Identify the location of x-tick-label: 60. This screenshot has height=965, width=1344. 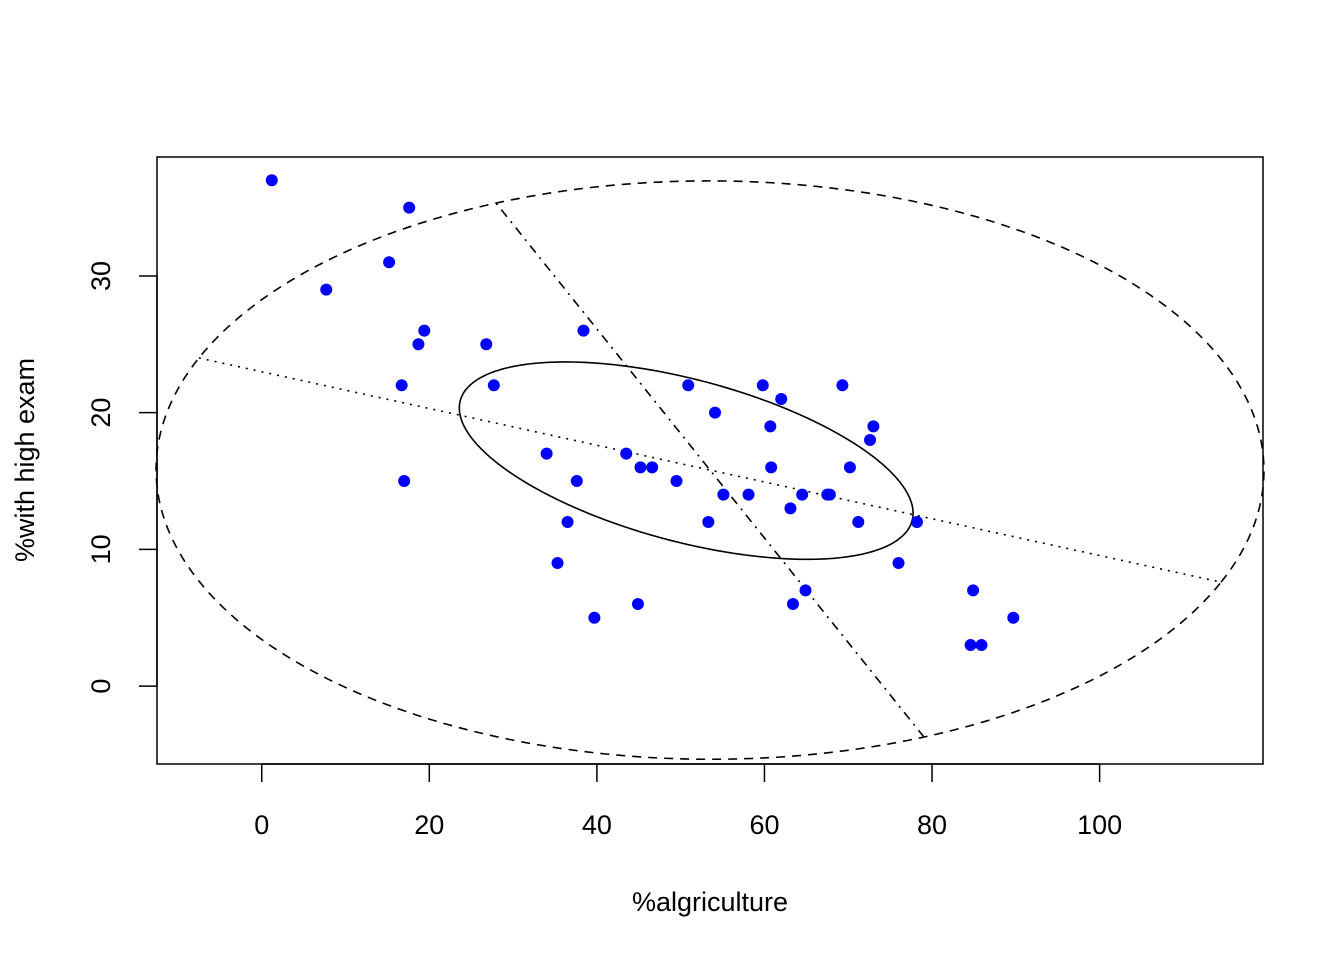
(764, 825).